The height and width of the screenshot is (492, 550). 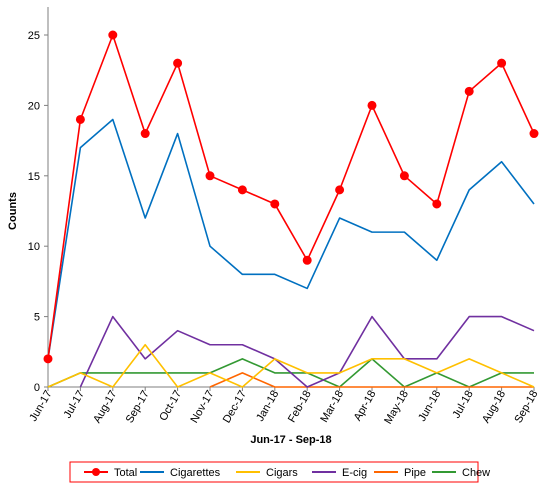 I want to click on legend-label: E-cig, so click(x=354, y=473).